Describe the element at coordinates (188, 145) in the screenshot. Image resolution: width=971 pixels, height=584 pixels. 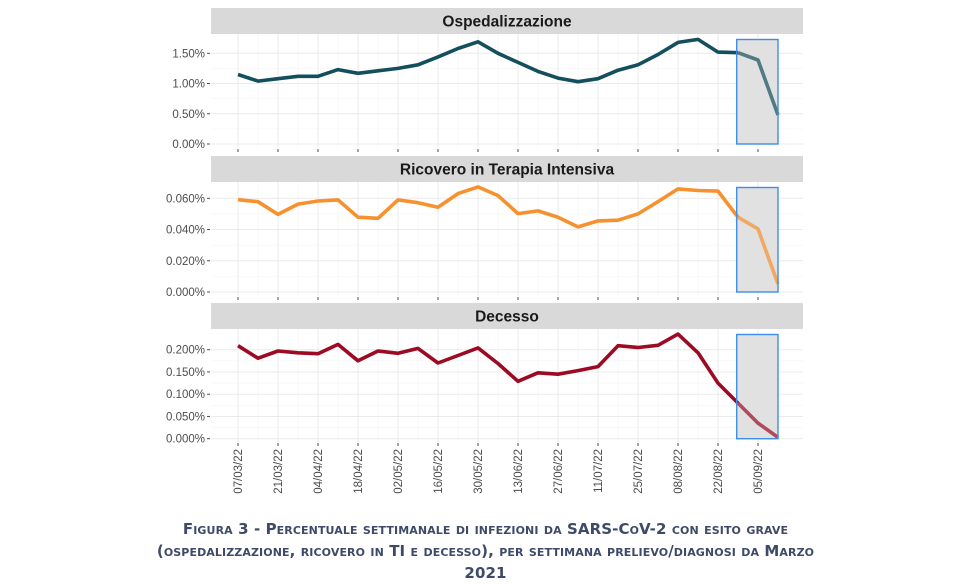
I see `y-tick-label: 0.00%` at that location.